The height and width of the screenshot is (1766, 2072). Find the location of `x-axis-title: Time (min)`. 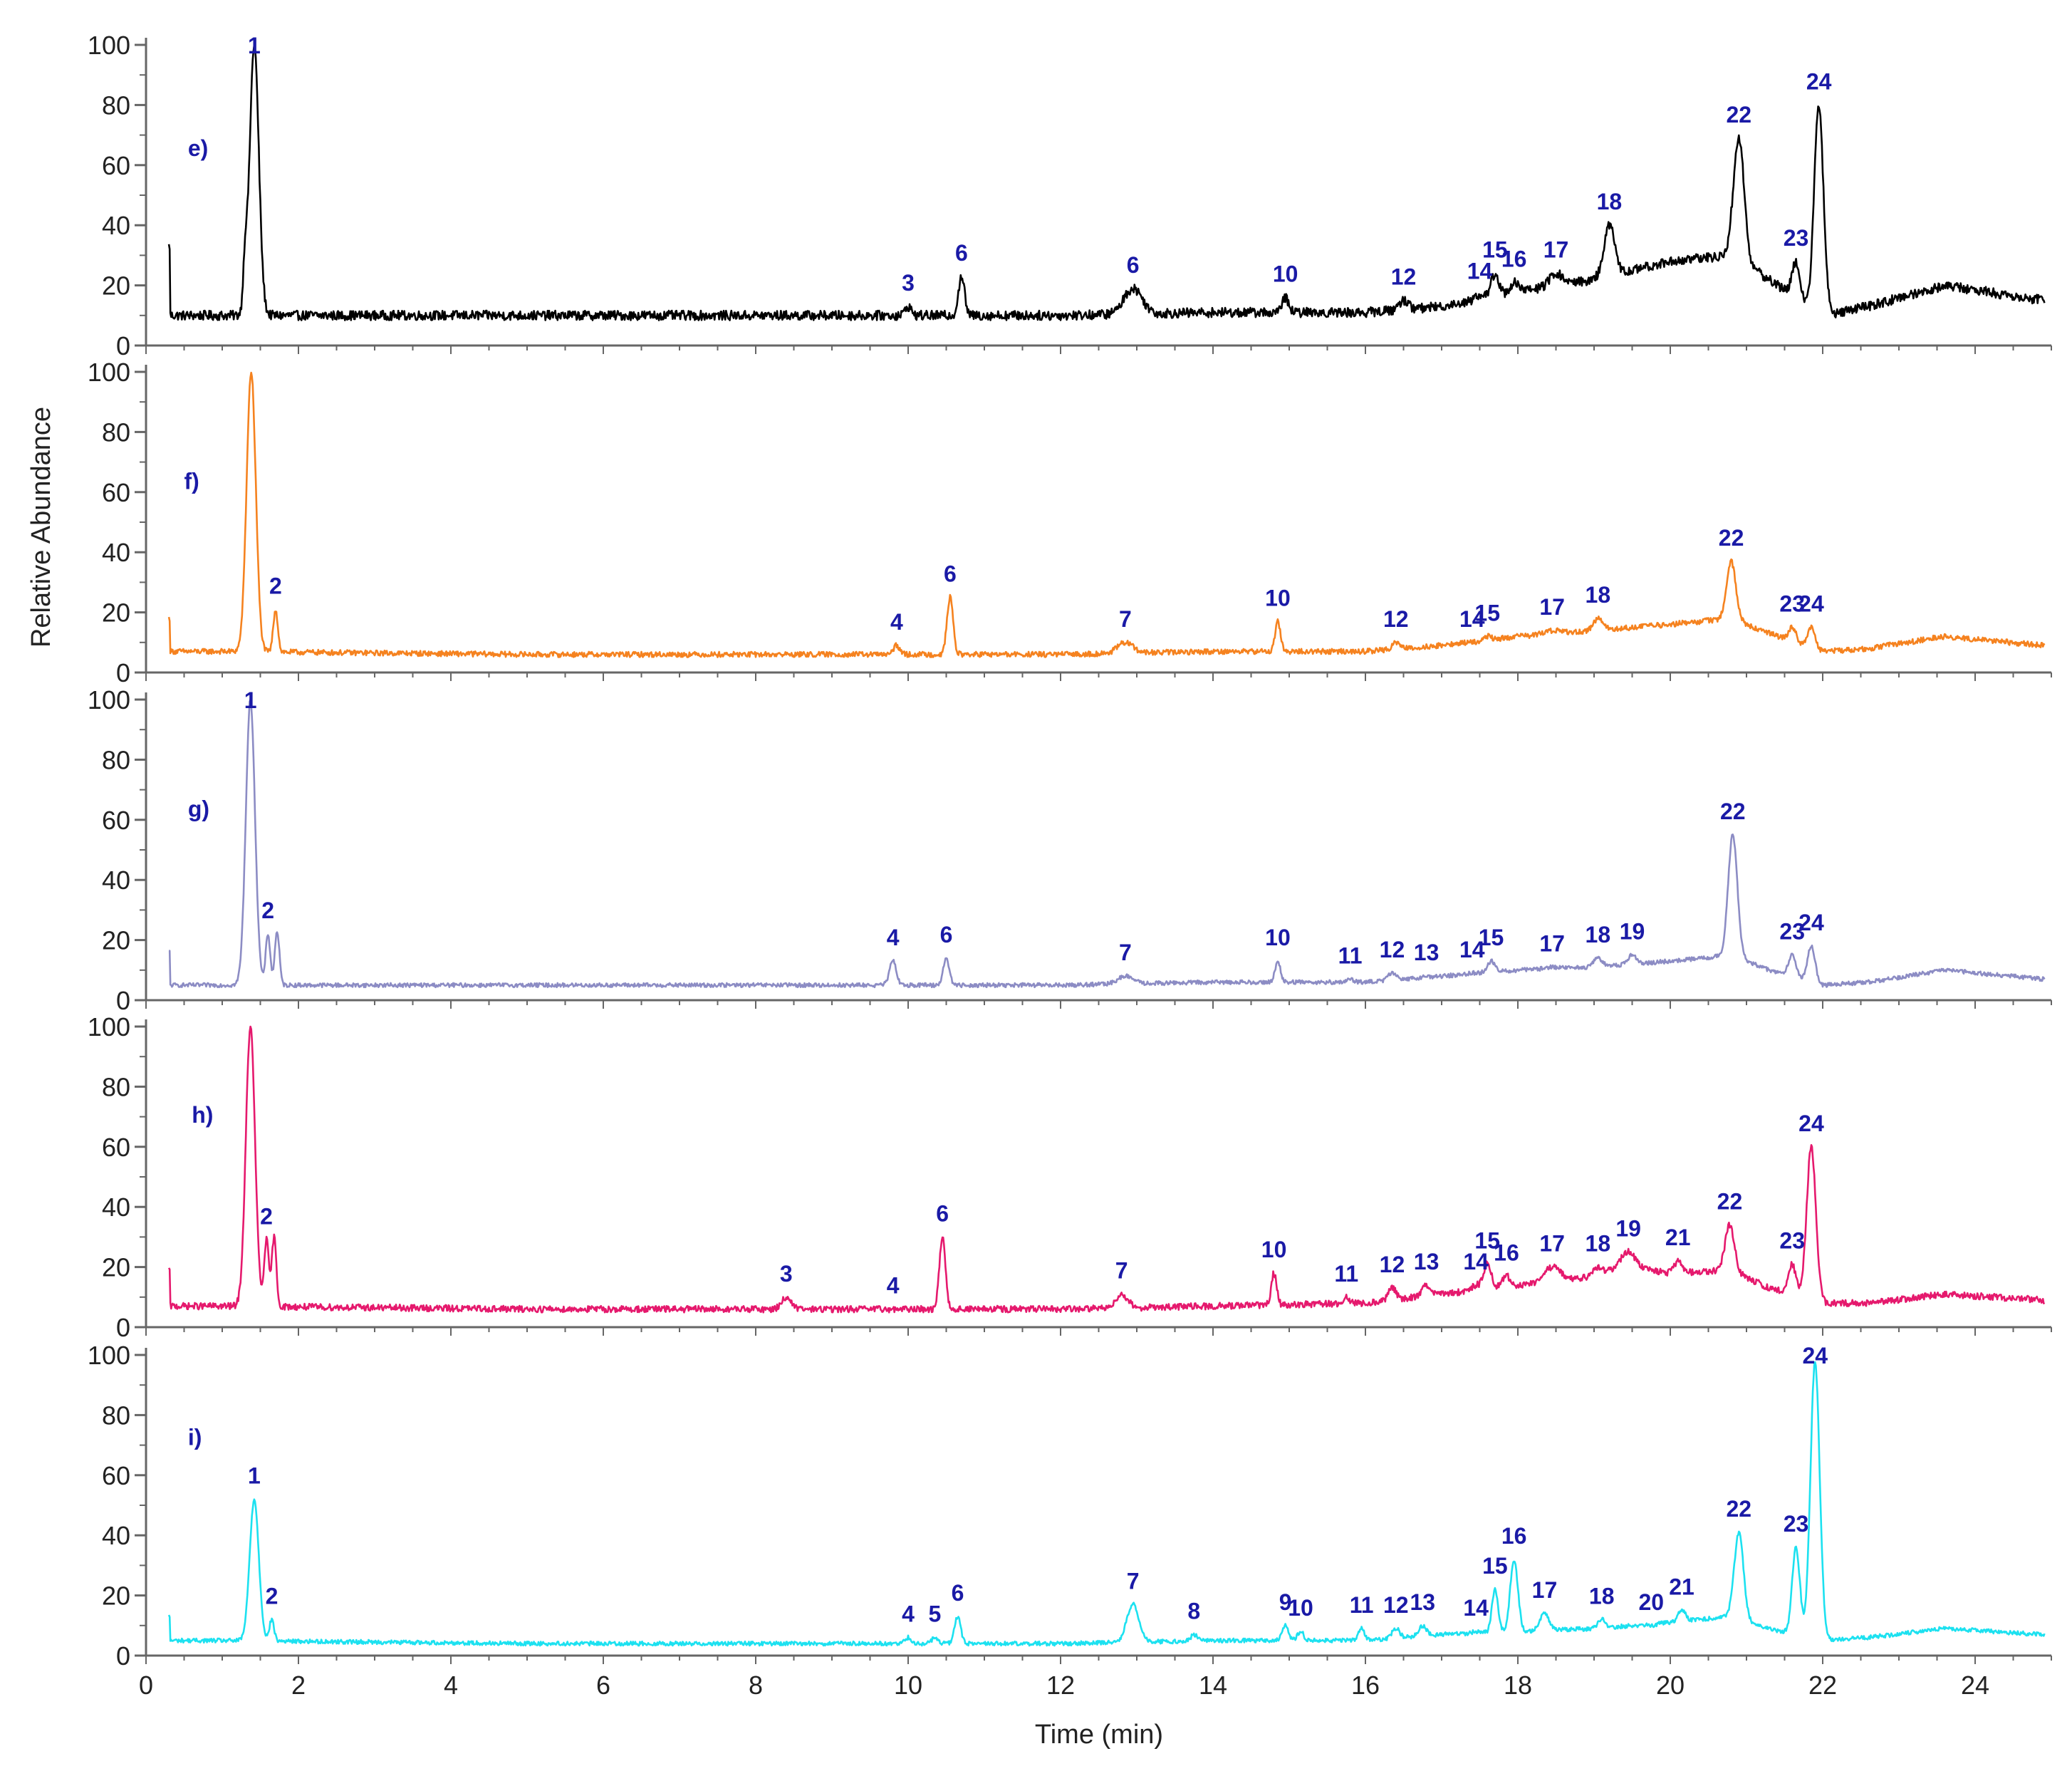

x-axis-title: Time (min) is located at coordinates (1099, 1735).